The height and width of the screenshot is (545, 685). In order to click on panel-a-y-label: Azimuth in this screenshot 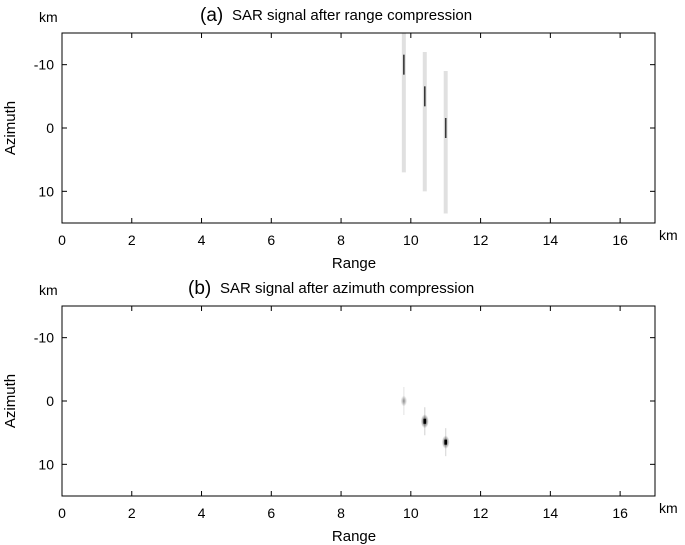, I will do `click(10, 128)`.